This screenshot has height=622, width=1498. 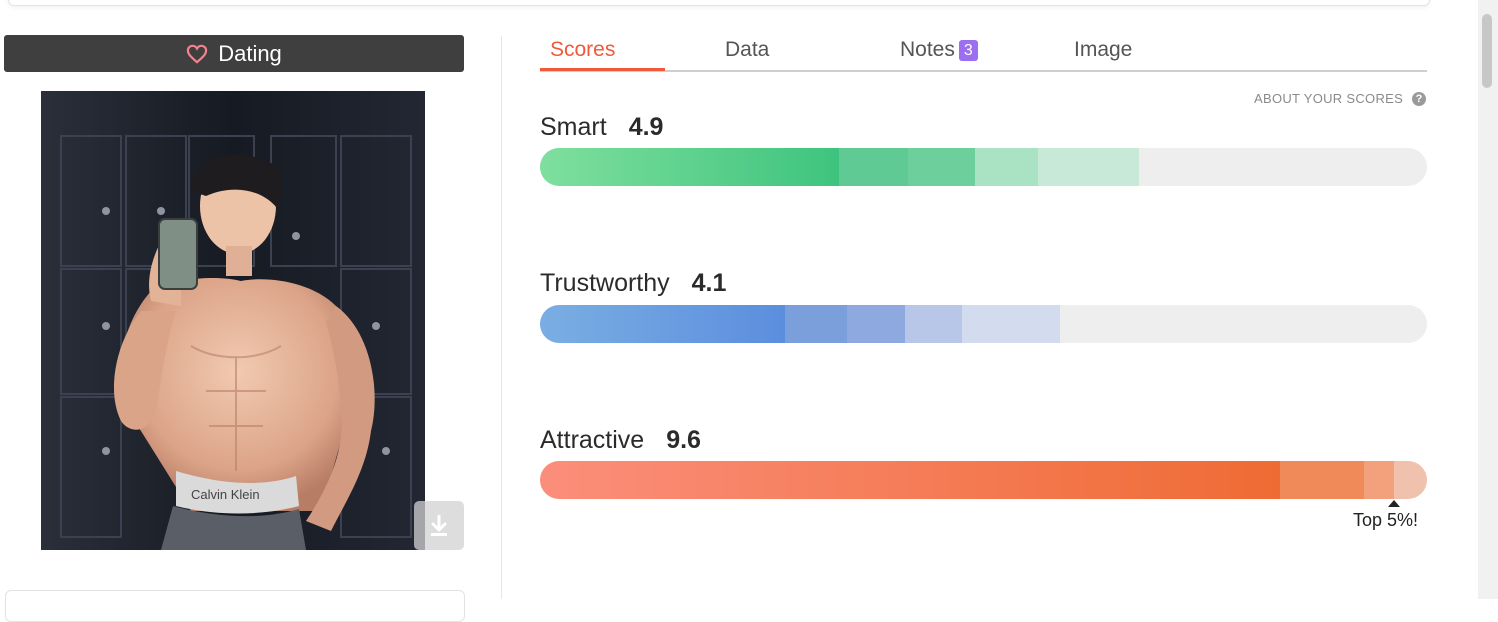 What do you see at coordinates (927, 49) in the screenshot?
I see `tab-notes-label: Notes` at bounding box center [927, 49].